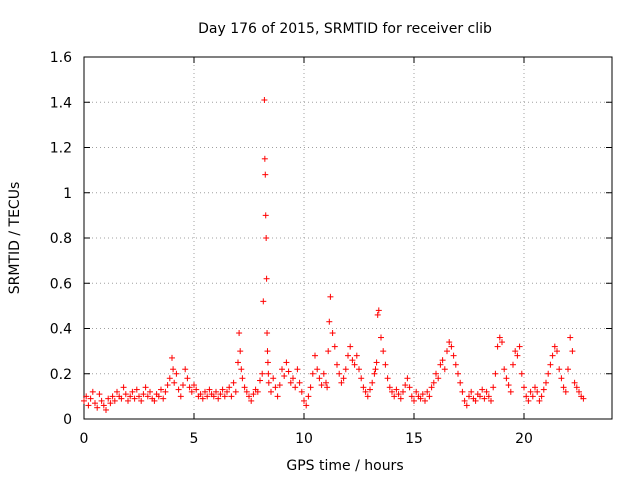 This screenshot has width=640, height=480. I want to click on y-tick-label: 0.2, so click(61, 375).